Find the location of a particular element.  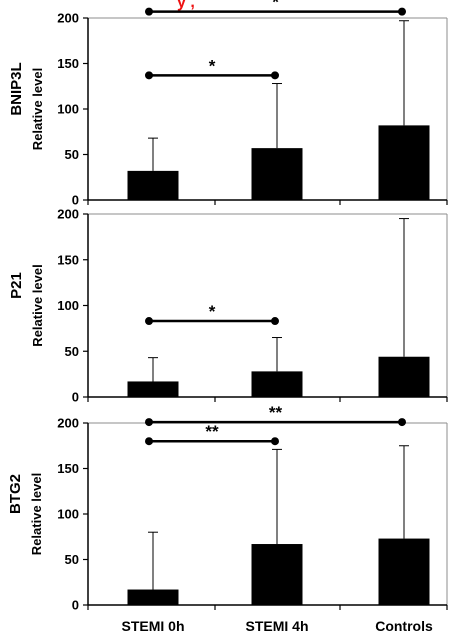

top-mark-text: y , is located at coordinates (186, 5).